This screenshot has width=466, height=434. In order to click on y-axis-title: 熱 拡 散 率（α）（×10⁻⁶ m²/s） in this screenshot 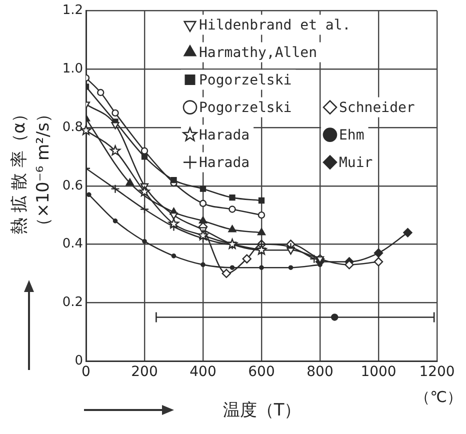, I will do `click(31, 170)`.